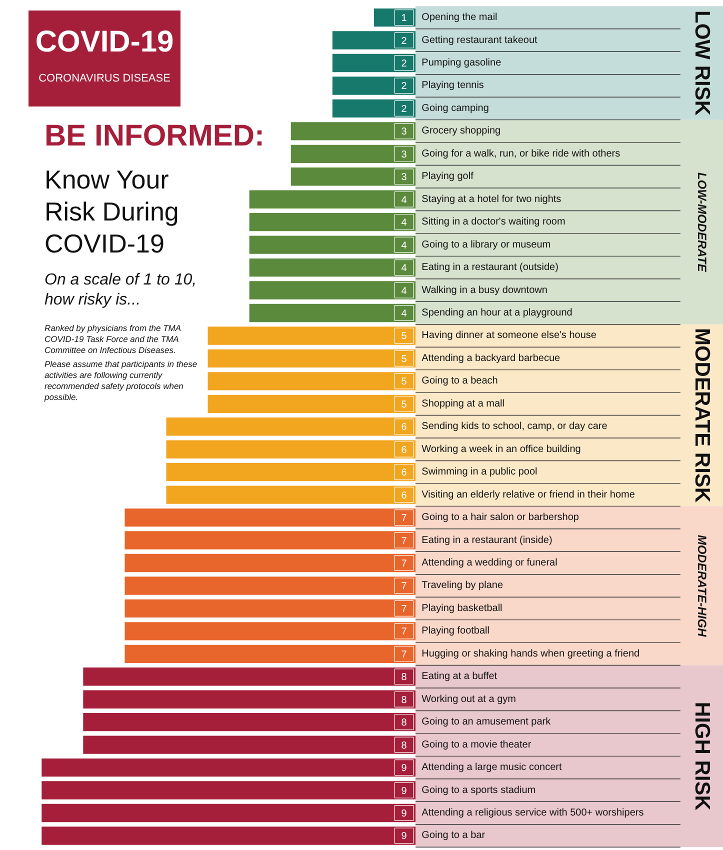 The image size is (723, 850). Describe the element at coordinates (448, 176) in the screenshot. I see `y-tick-label: Playing golf` at that location.